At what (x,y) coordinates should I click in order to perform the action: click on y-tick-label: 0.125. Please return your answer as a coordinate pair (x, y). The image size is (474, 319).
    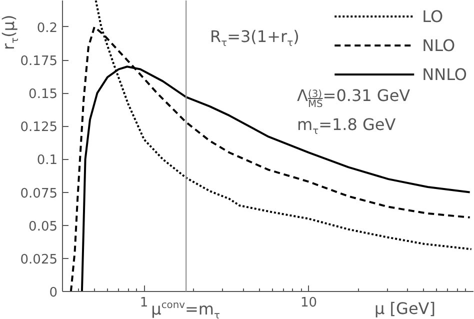
    Looking at the image, I should click on (39, 128).